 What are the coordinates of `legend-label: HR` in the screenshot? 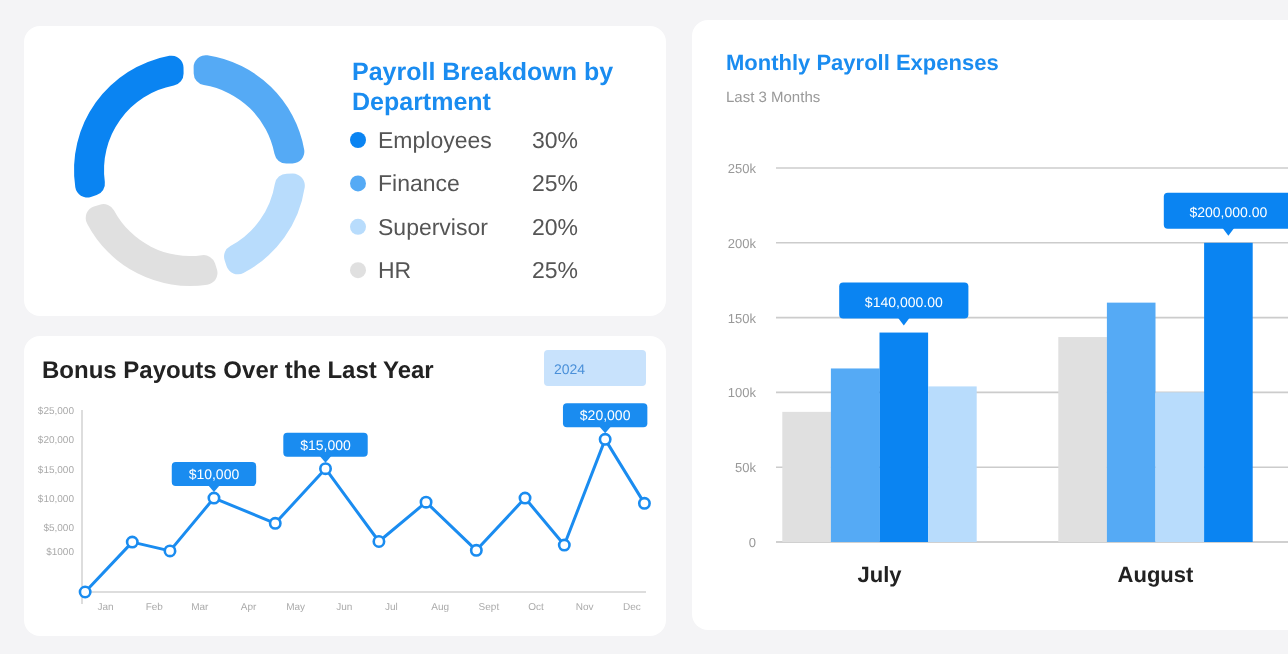 It's located at (395, 272).